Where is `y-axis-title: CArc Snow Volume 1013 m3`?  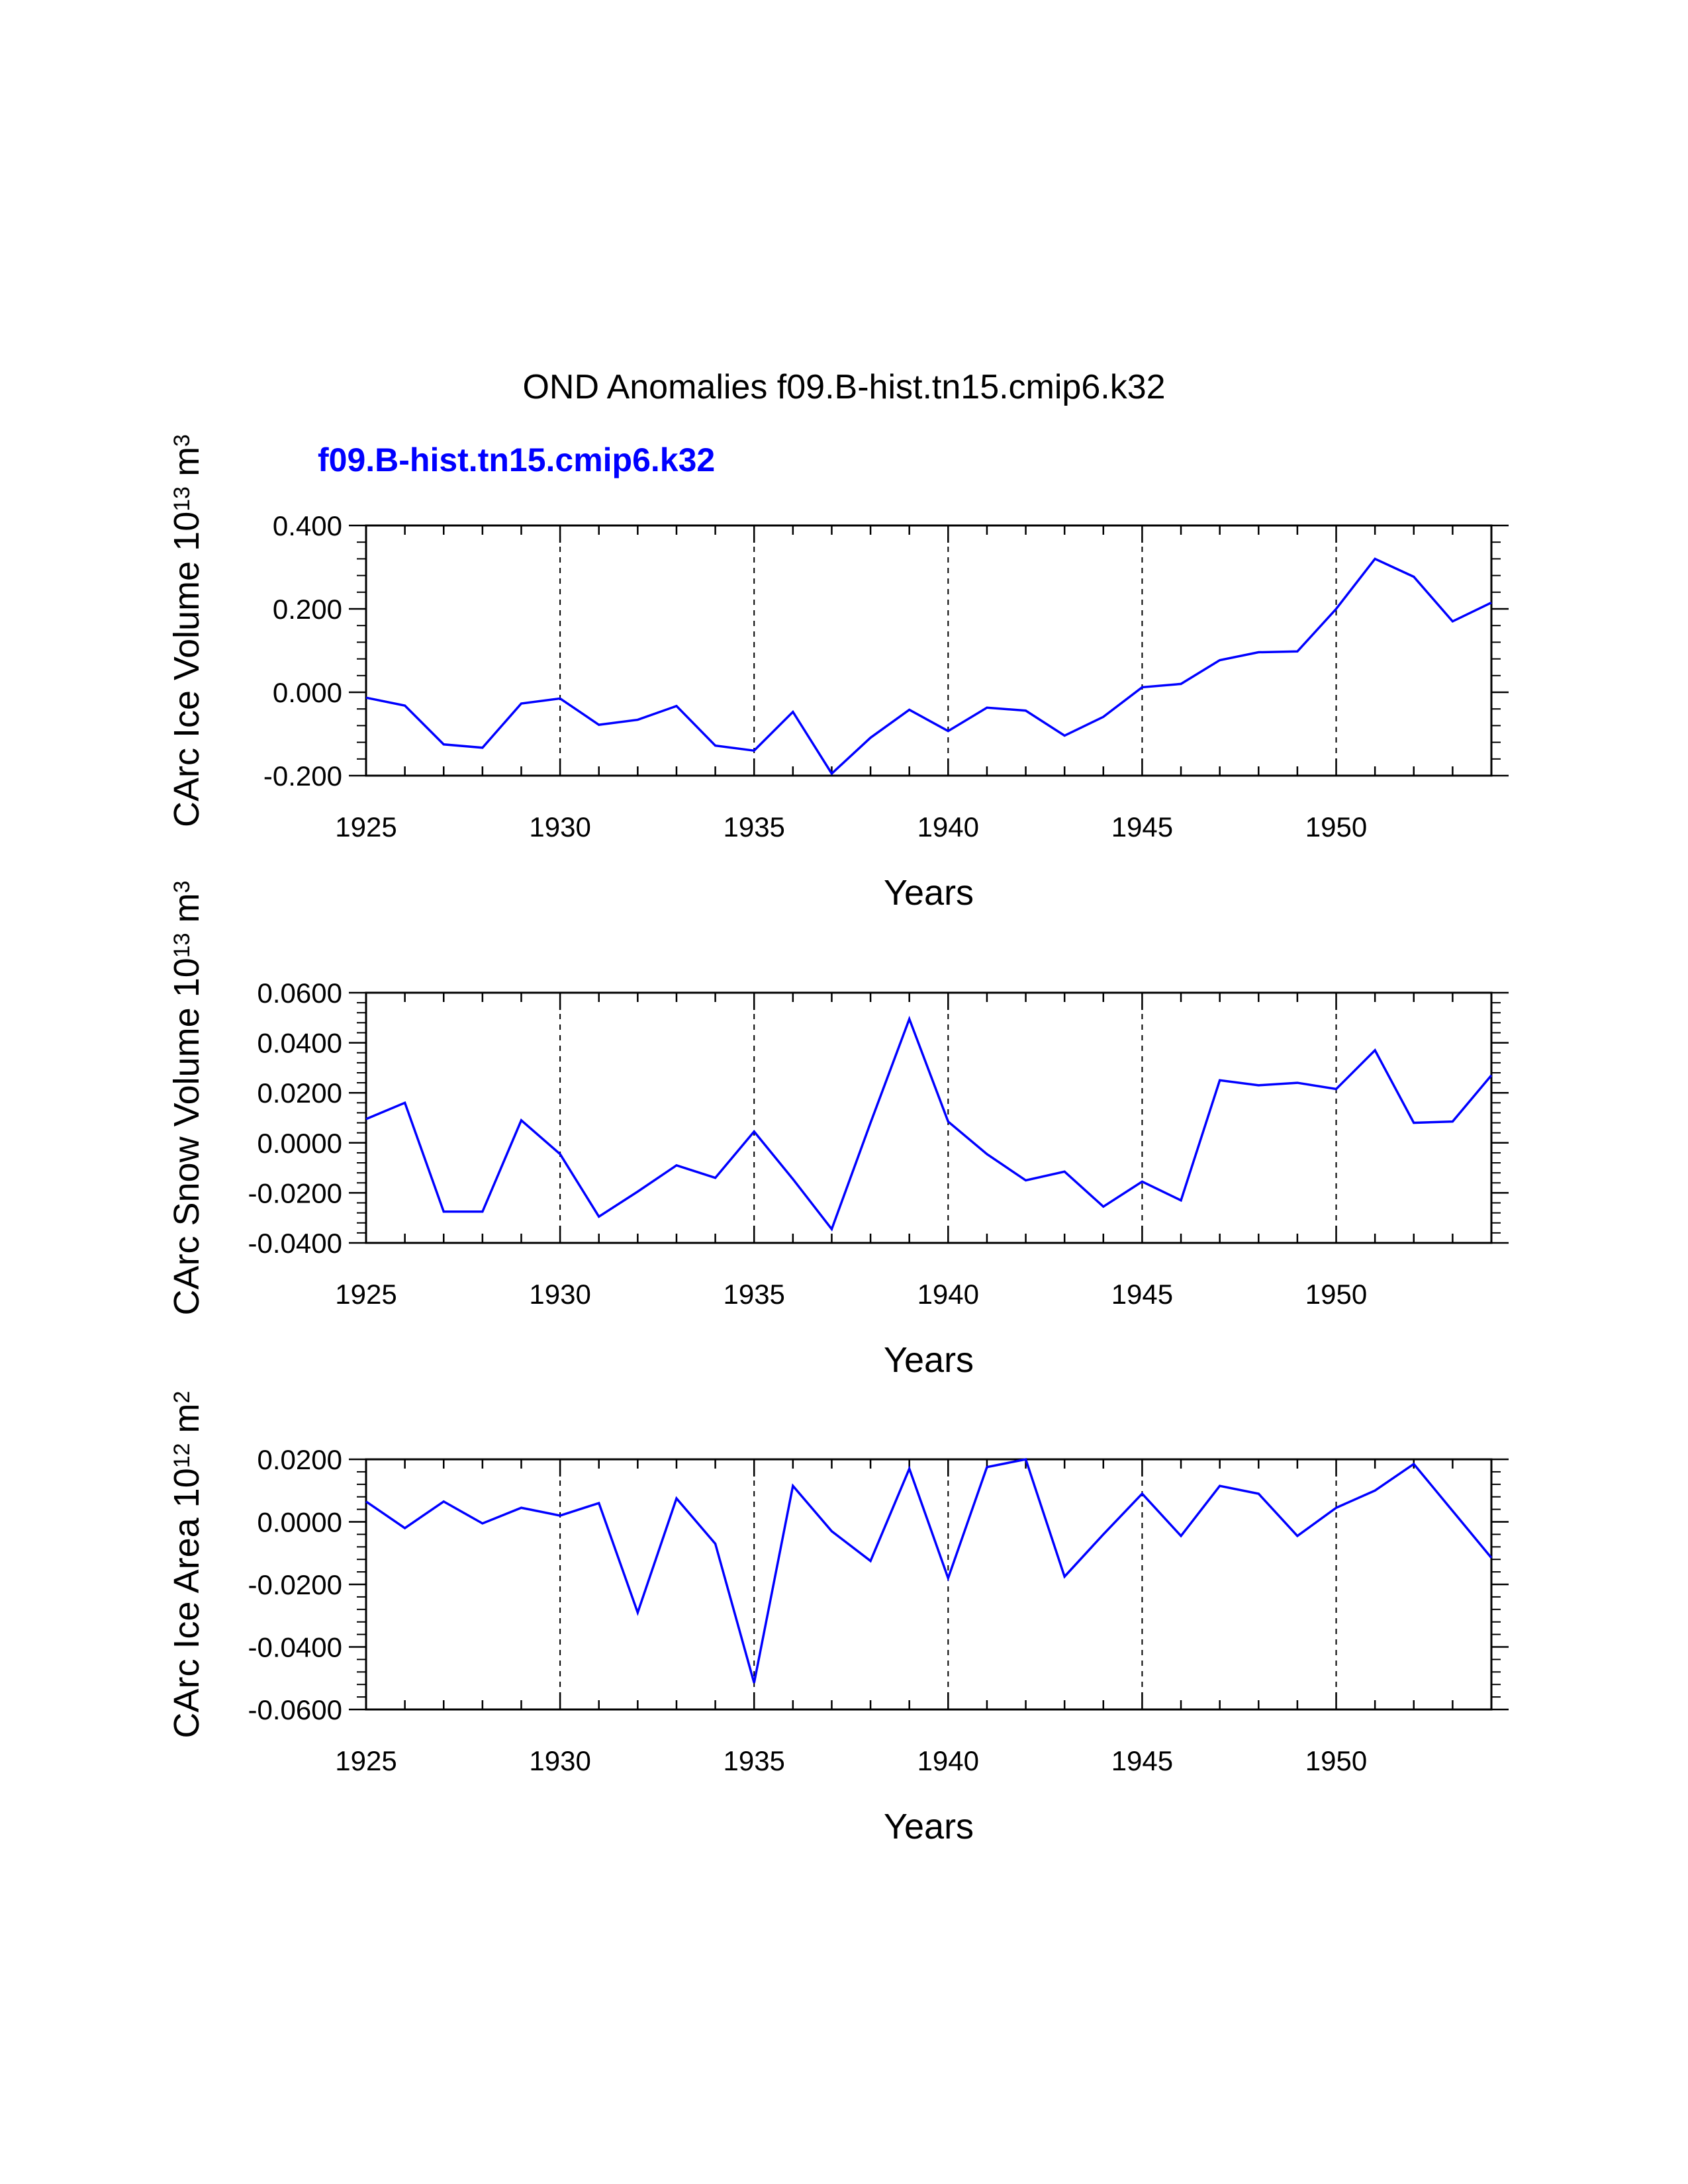 y-axis-title: CArc Snow Volume 1013 m3 is located at coordinates (187, 1097).